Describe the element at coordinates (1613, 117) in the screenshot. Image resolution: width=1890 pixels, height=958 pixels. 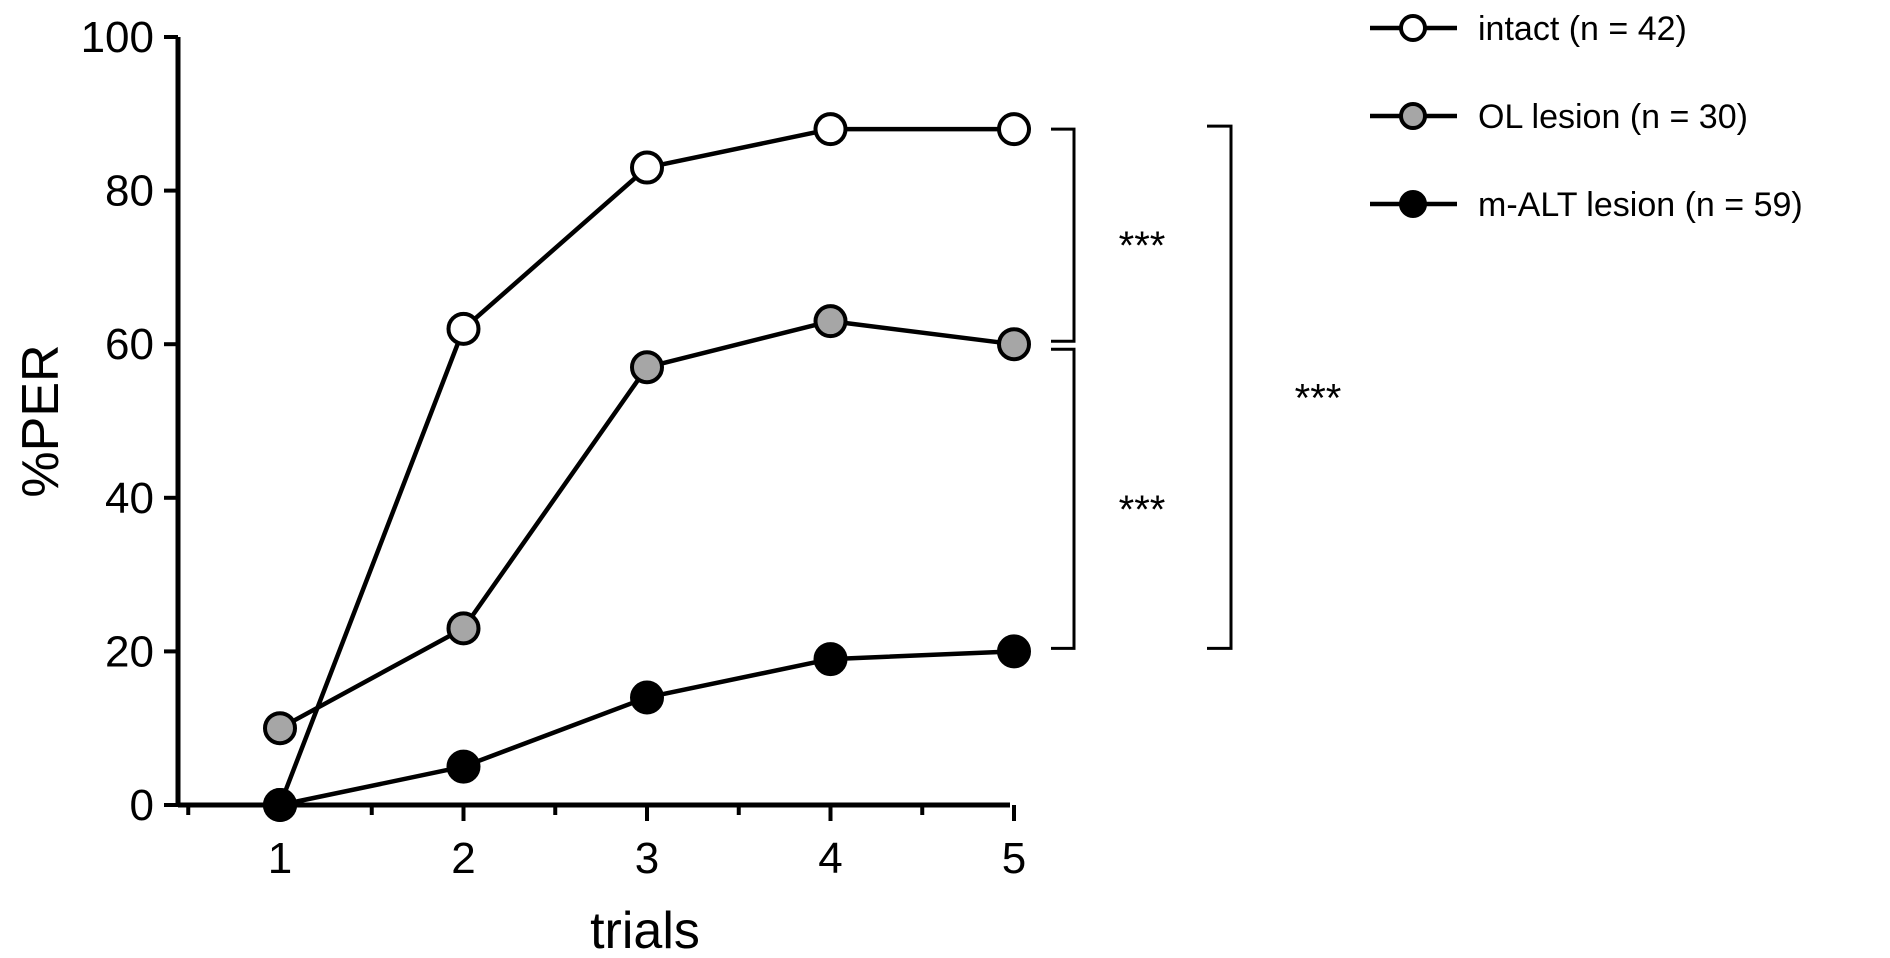
I see `legend-label: OL lesion (n = 30)` at that location.